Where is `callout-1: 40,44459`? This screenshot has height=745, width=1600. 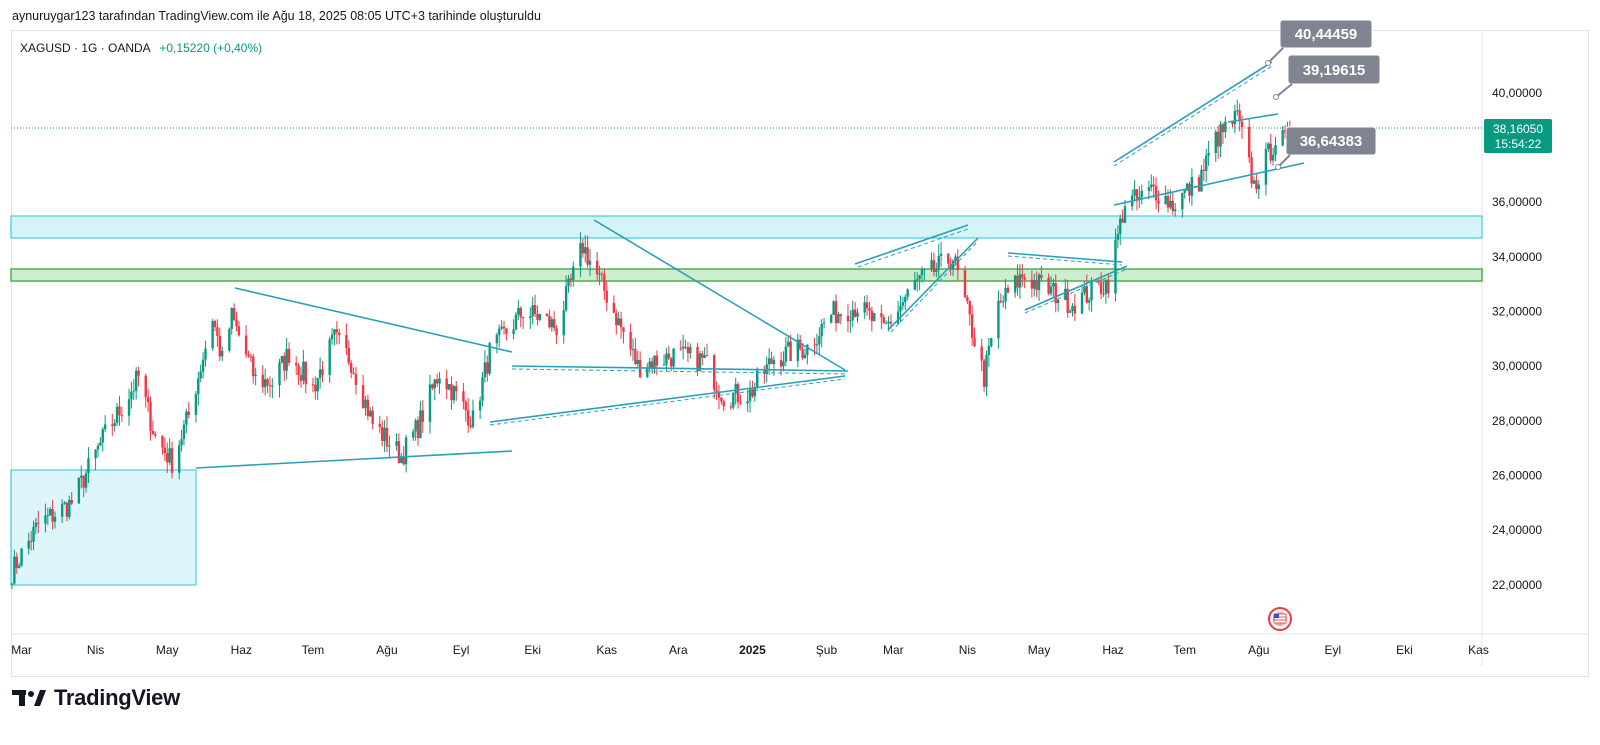
callout-1: 40,44459 is located at coordinates (1319, 42).